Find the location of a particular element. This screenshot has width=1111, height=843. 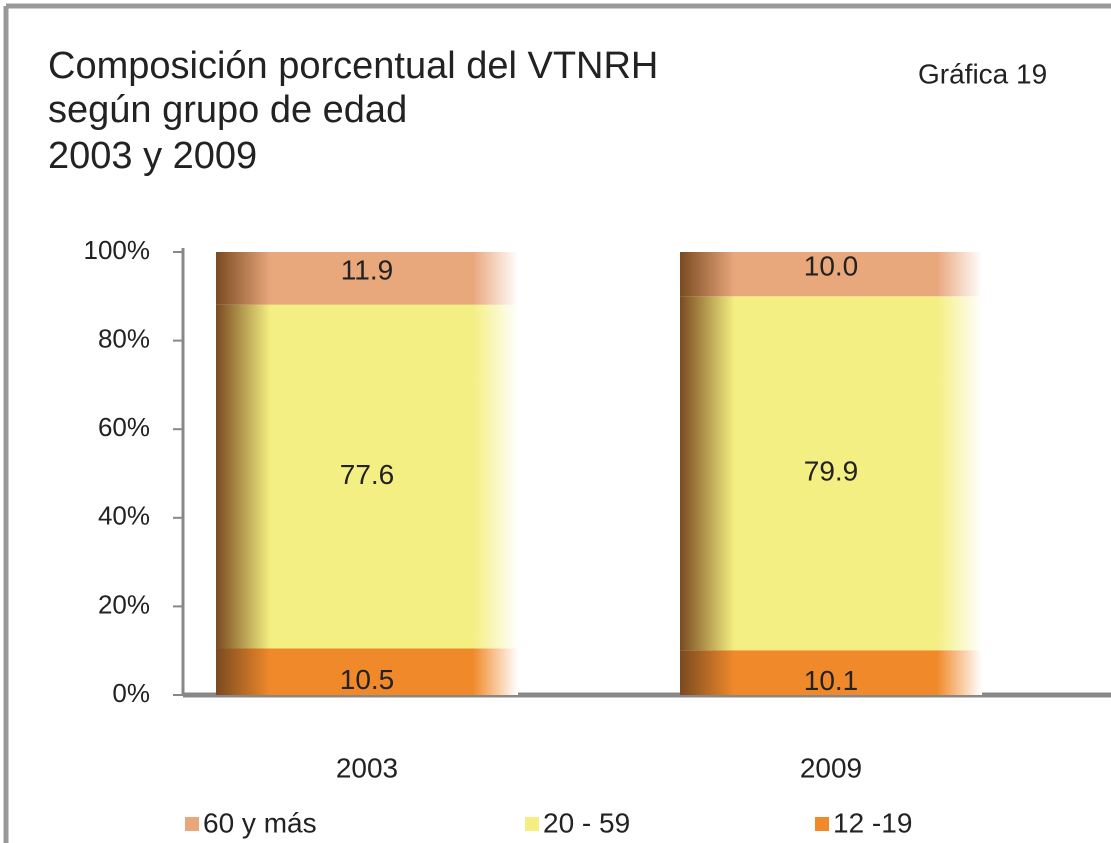

x-tick-label: 2009 is located at coordinates (831, 767).